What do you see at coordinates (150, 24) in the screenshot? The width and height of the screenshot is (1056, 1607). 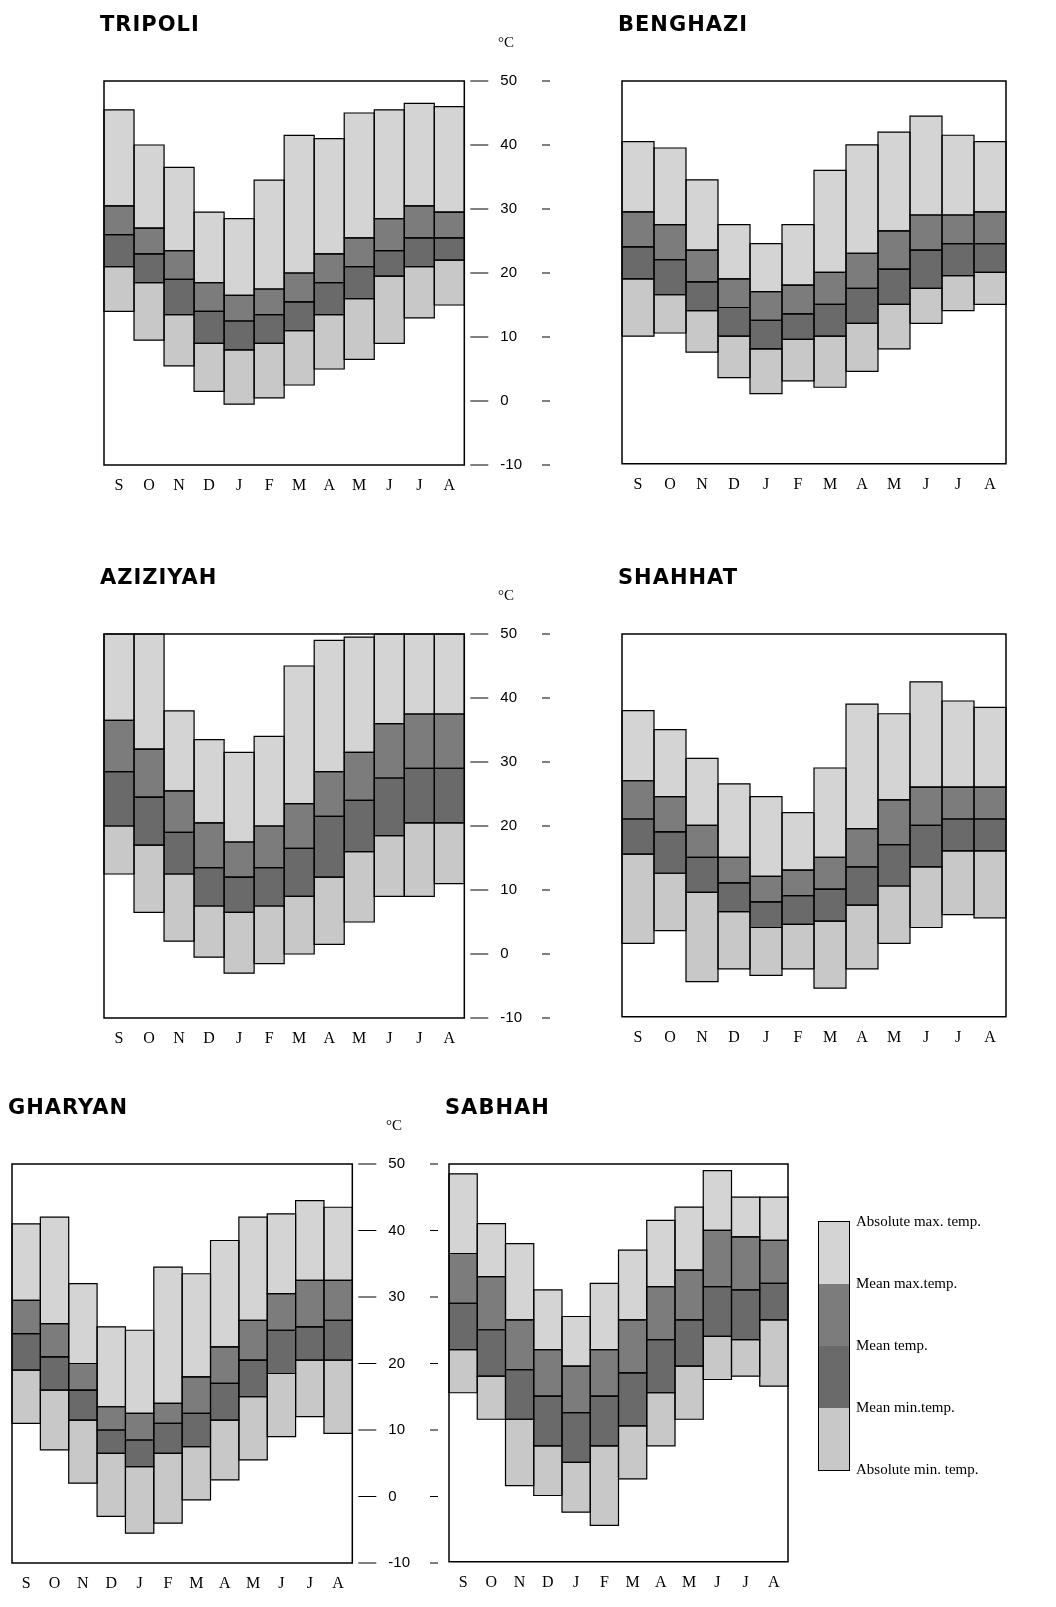 I see `chart-title: TRIPOLI` at bounding box center [150, 24].